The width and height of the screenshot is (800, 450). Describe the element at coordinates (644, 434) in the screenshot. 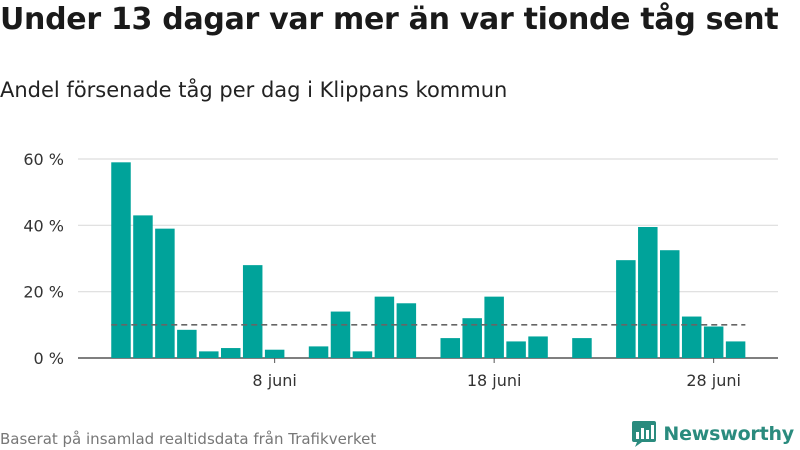

I see `newsworthy-logo-icon` at that location.